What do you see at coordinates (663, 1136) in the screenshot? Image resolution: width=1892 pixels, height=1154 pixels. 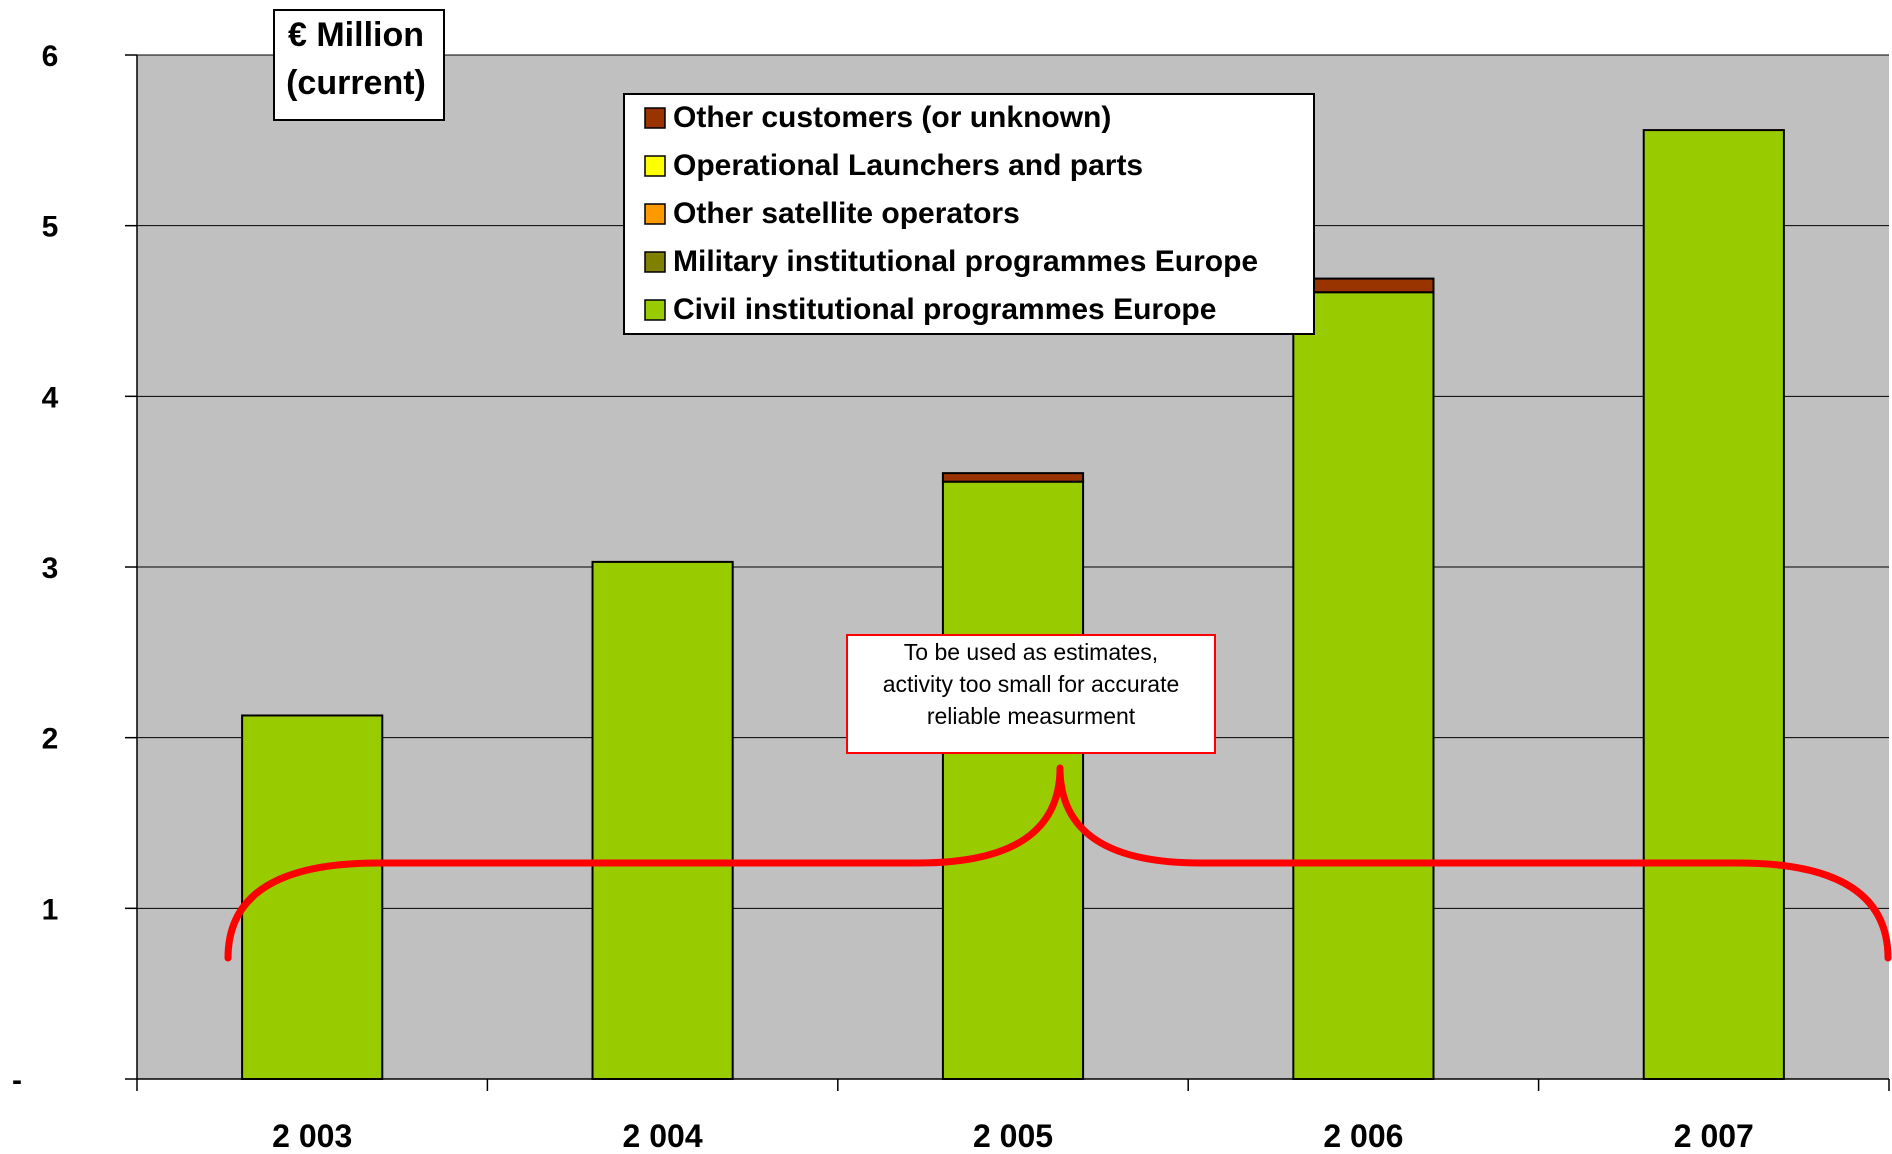 I see `x-tick-label: 2 004` at bounding box center [663, 1136].